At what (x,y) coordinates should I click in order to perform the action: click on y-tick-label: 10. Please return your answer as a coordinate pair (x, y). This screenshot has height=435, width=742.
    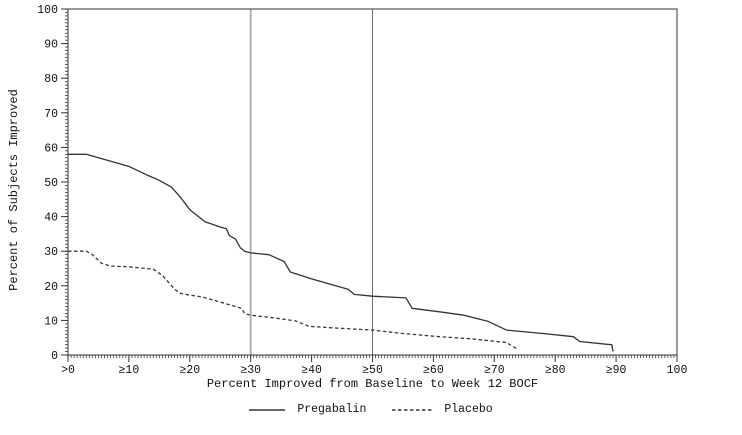
    Looking at the image, I should click on (51, 321).